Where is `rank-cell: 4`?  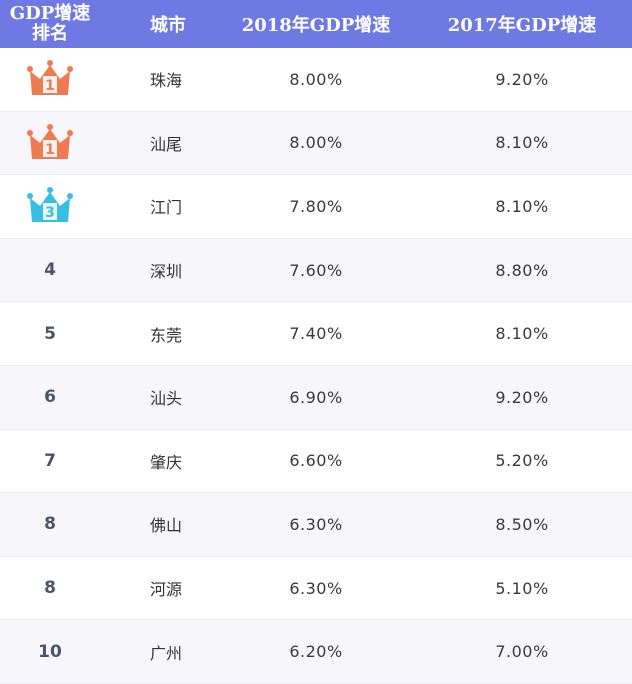
rank-cell: 4 is located at coordinates (50, 270).